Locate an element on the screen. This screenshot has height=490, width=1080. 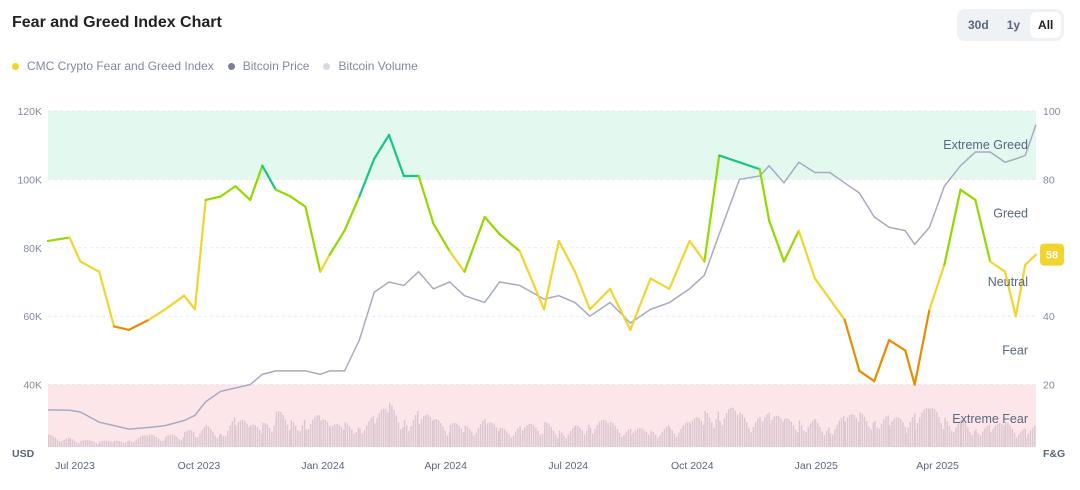
current-value-badge is located at coordinates (1052, 254).